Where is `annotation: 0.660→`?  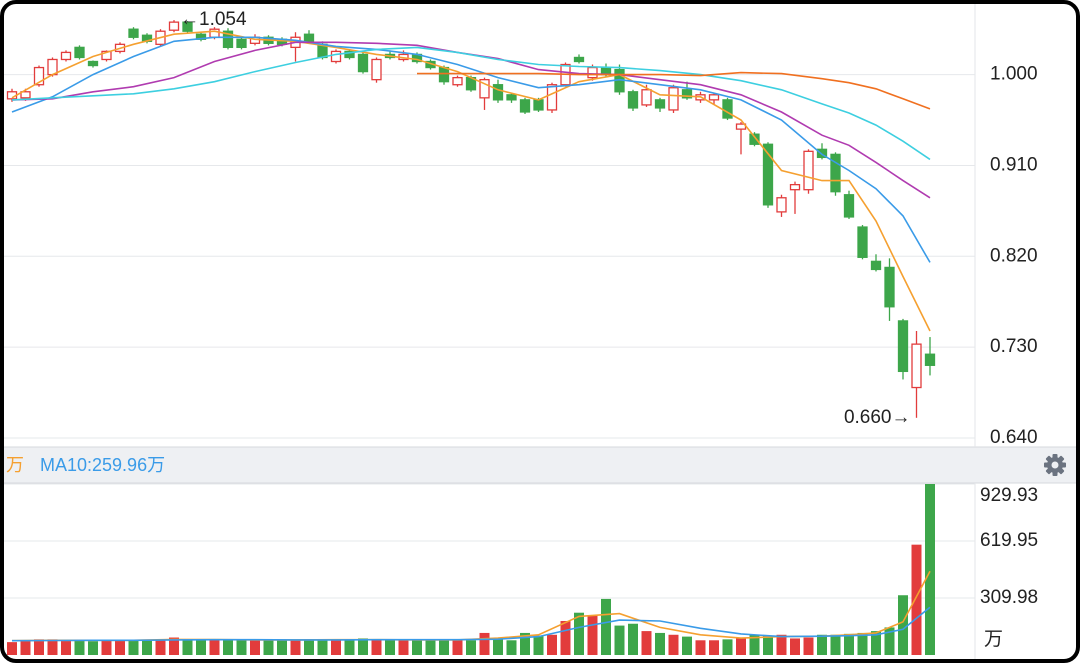 annotation: 0.660→ is located at coordinates (877, 417).